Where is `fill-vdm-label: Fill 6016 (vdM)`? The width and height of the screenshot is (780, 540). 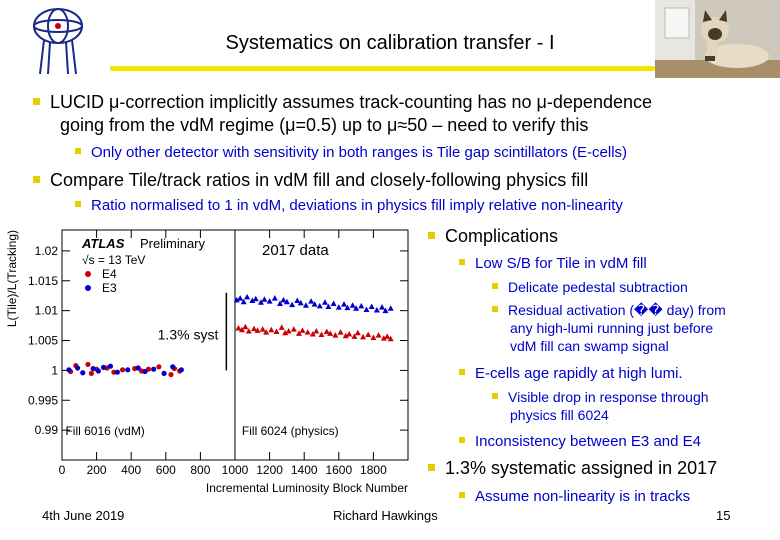 fill-vdm-label: Fill 6016 (vdM) is located at coordinates (104, 431).